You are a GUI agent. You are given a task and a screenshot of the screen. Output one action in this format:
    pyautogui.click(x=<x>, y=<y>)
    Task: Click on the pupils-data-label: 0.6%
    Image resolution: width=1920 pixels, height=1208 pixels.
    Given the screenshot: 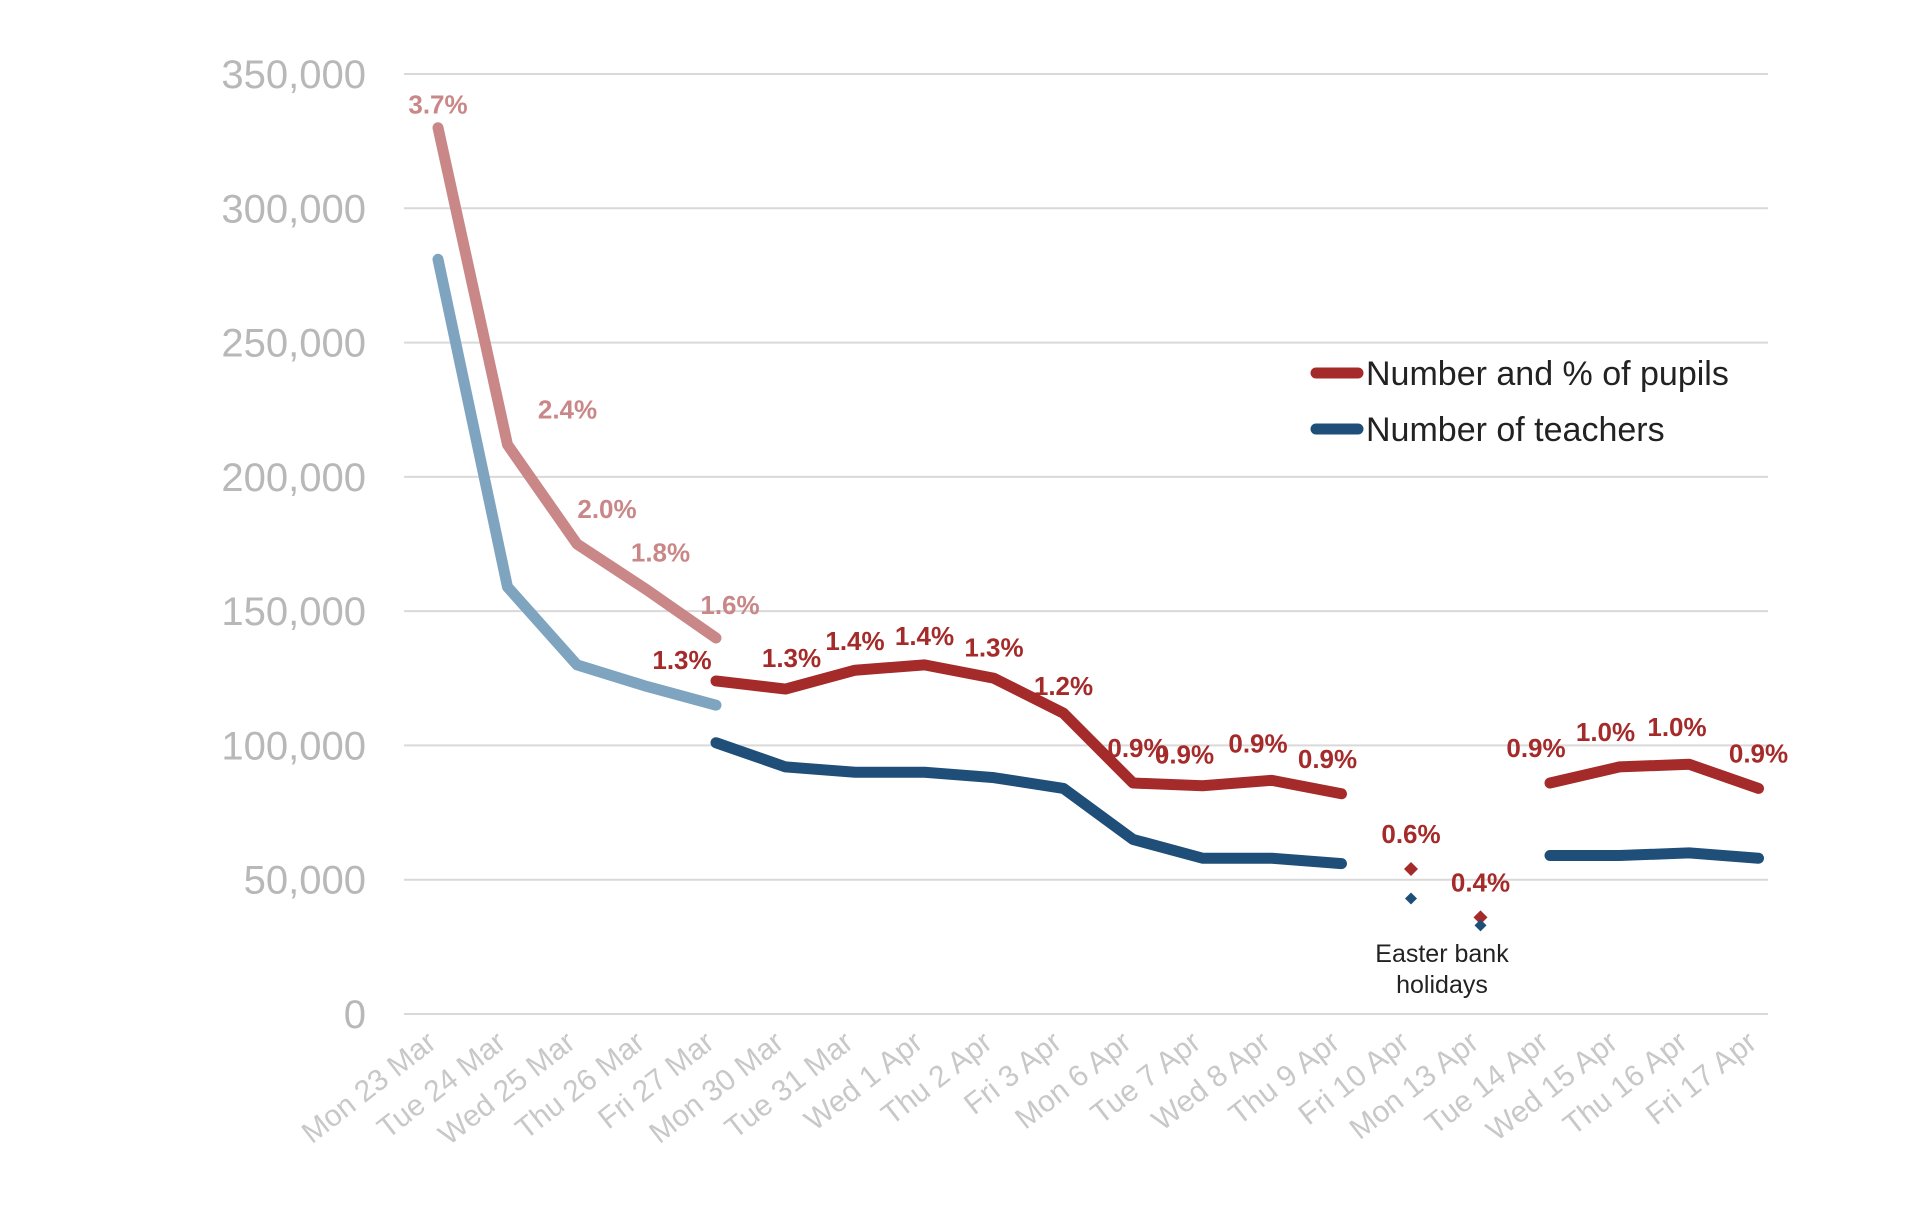 What is the action you would take?
    pyautogui.click(x=1410, y=834)
    